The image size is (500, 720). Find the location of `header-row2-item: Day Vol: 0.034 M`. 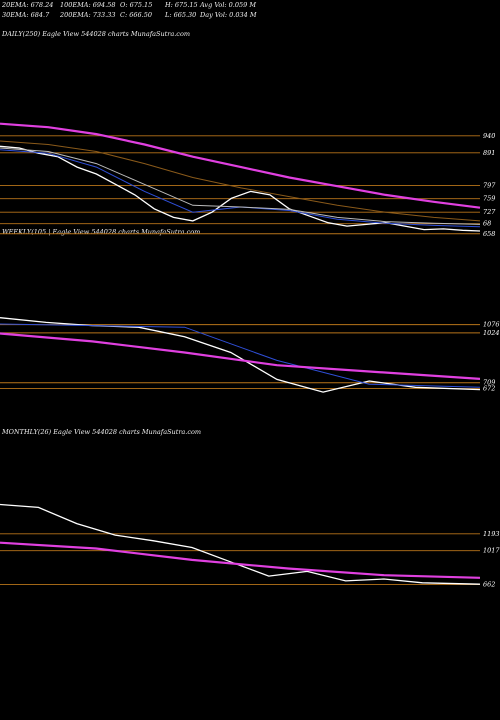

header-row2-item: Day Vol: 0.034 M is located at coordinates (228, 15).